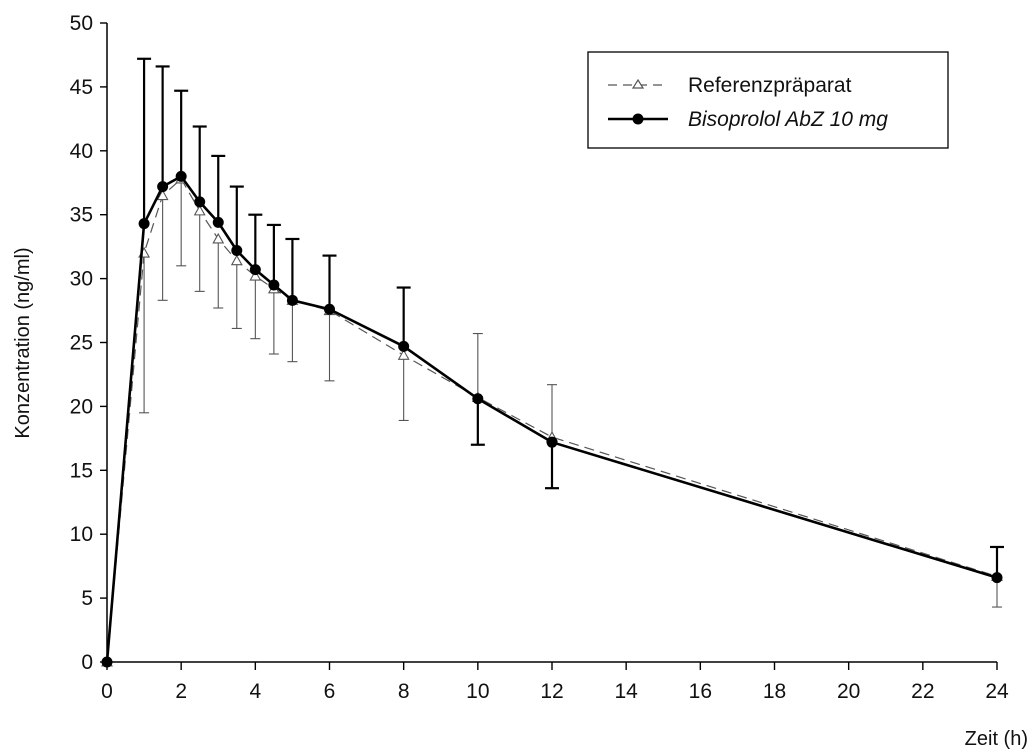 The height and width of the screenshot is (751, 1030). What do you see at coordinates (87, 662) in the screenshot?
I see `y-tick-label: 0` at bounding box center [87, 662].